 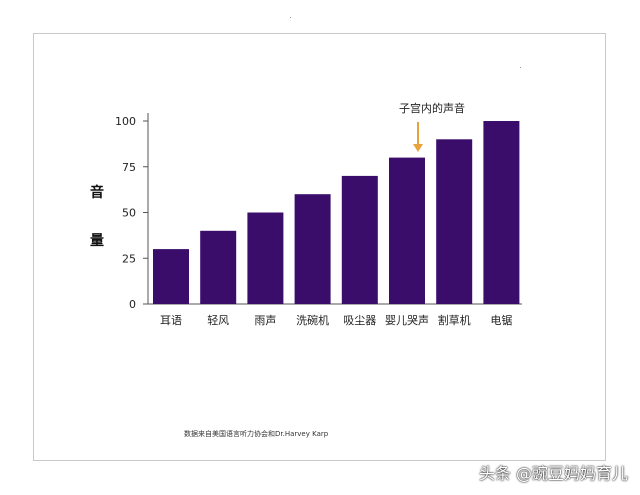 I want to click on annotation-arrow-head, so click(x=418, y=148).